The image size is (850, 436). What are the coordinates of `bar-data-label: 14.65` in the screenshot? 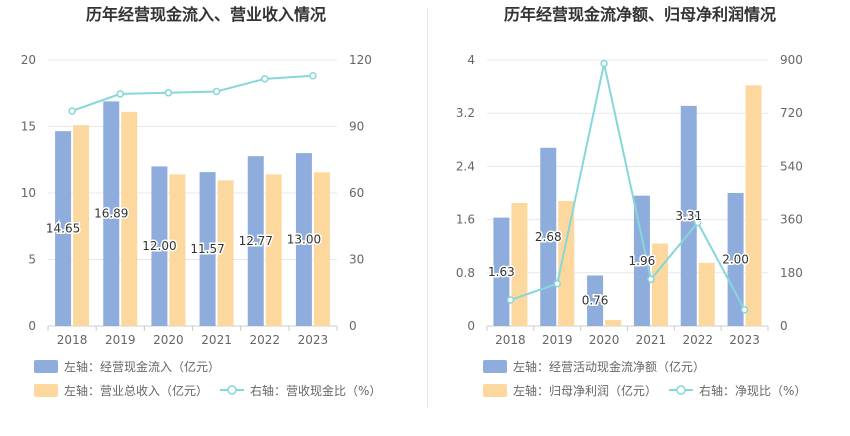 It's located at (63, 229).